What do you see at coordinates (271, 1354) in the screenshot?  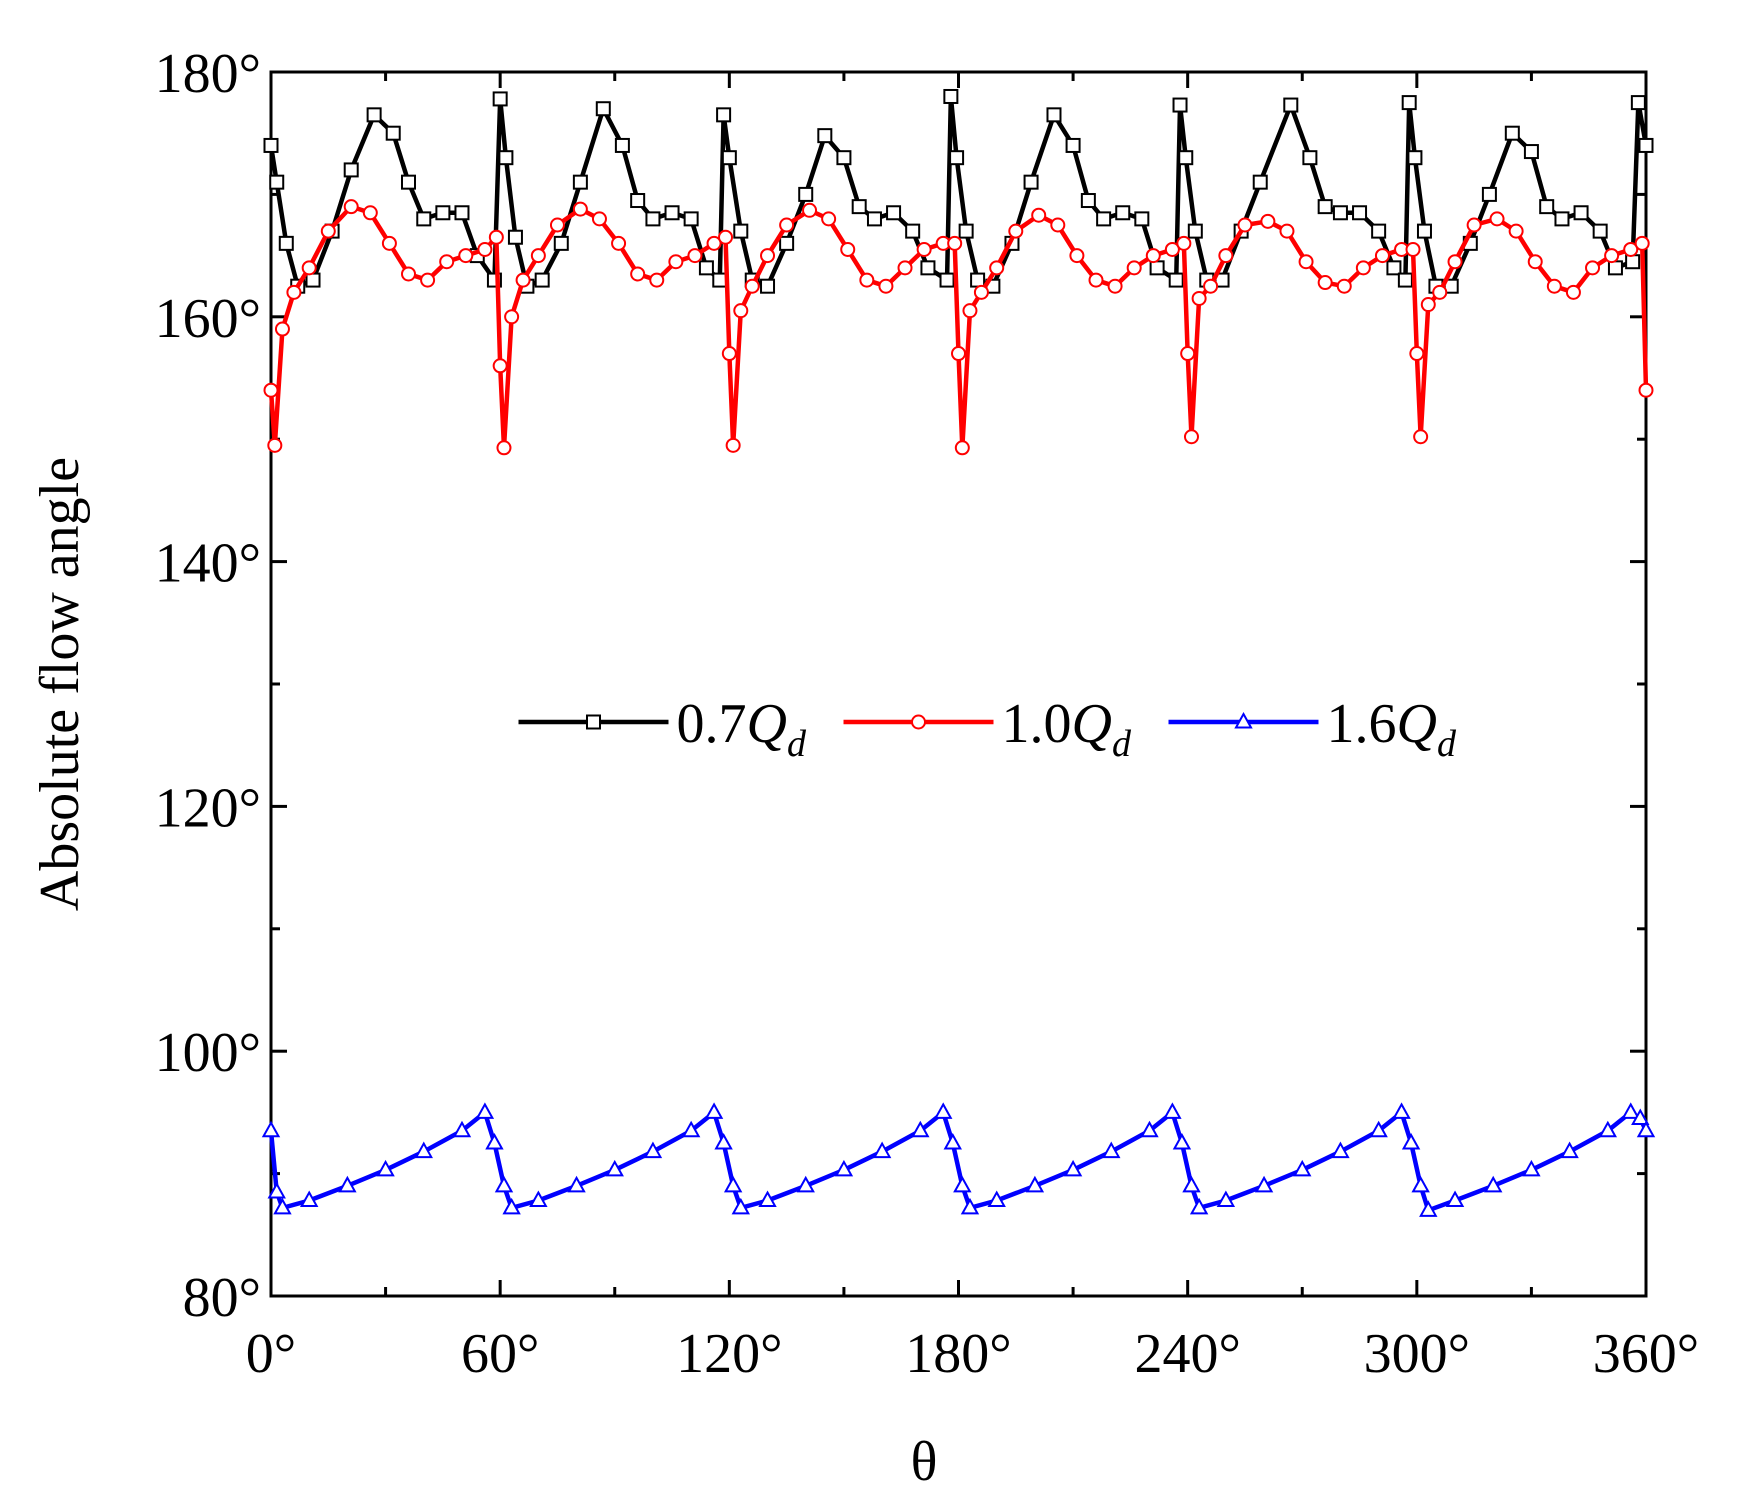 I see `x-tick-label: 0°` at bounding box center [271, 1354].